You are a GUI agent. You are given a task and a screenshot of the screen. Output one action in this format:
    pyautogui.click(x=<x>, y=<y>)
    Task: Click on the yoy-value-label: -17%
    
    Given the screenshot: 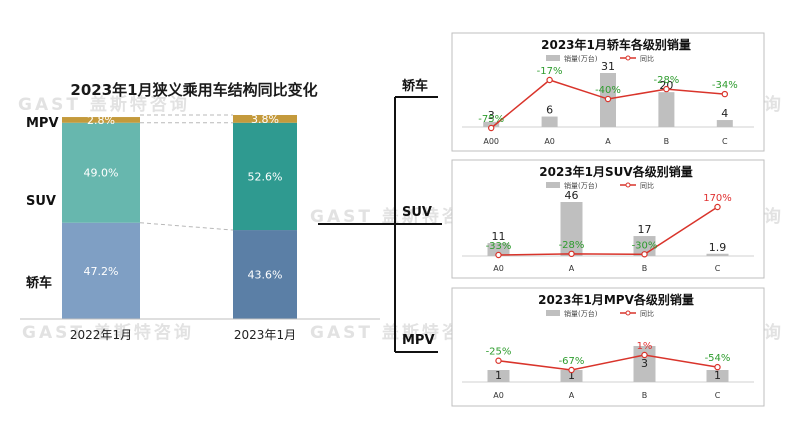 What is the action you would take?
    pyautogui.click(x=550, y=71)
    